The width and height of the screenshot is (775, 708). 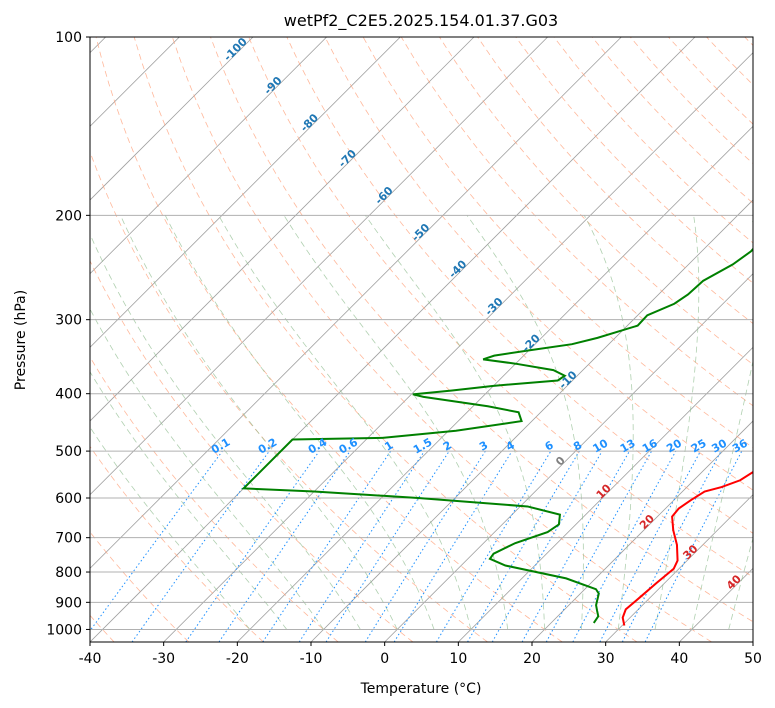 What do you see at coordinates (68, 334) in the screenshot?
I see `y-axis: 100 200 300 400 500 600 700 800 900 1000` at bounding box center [68, 334].